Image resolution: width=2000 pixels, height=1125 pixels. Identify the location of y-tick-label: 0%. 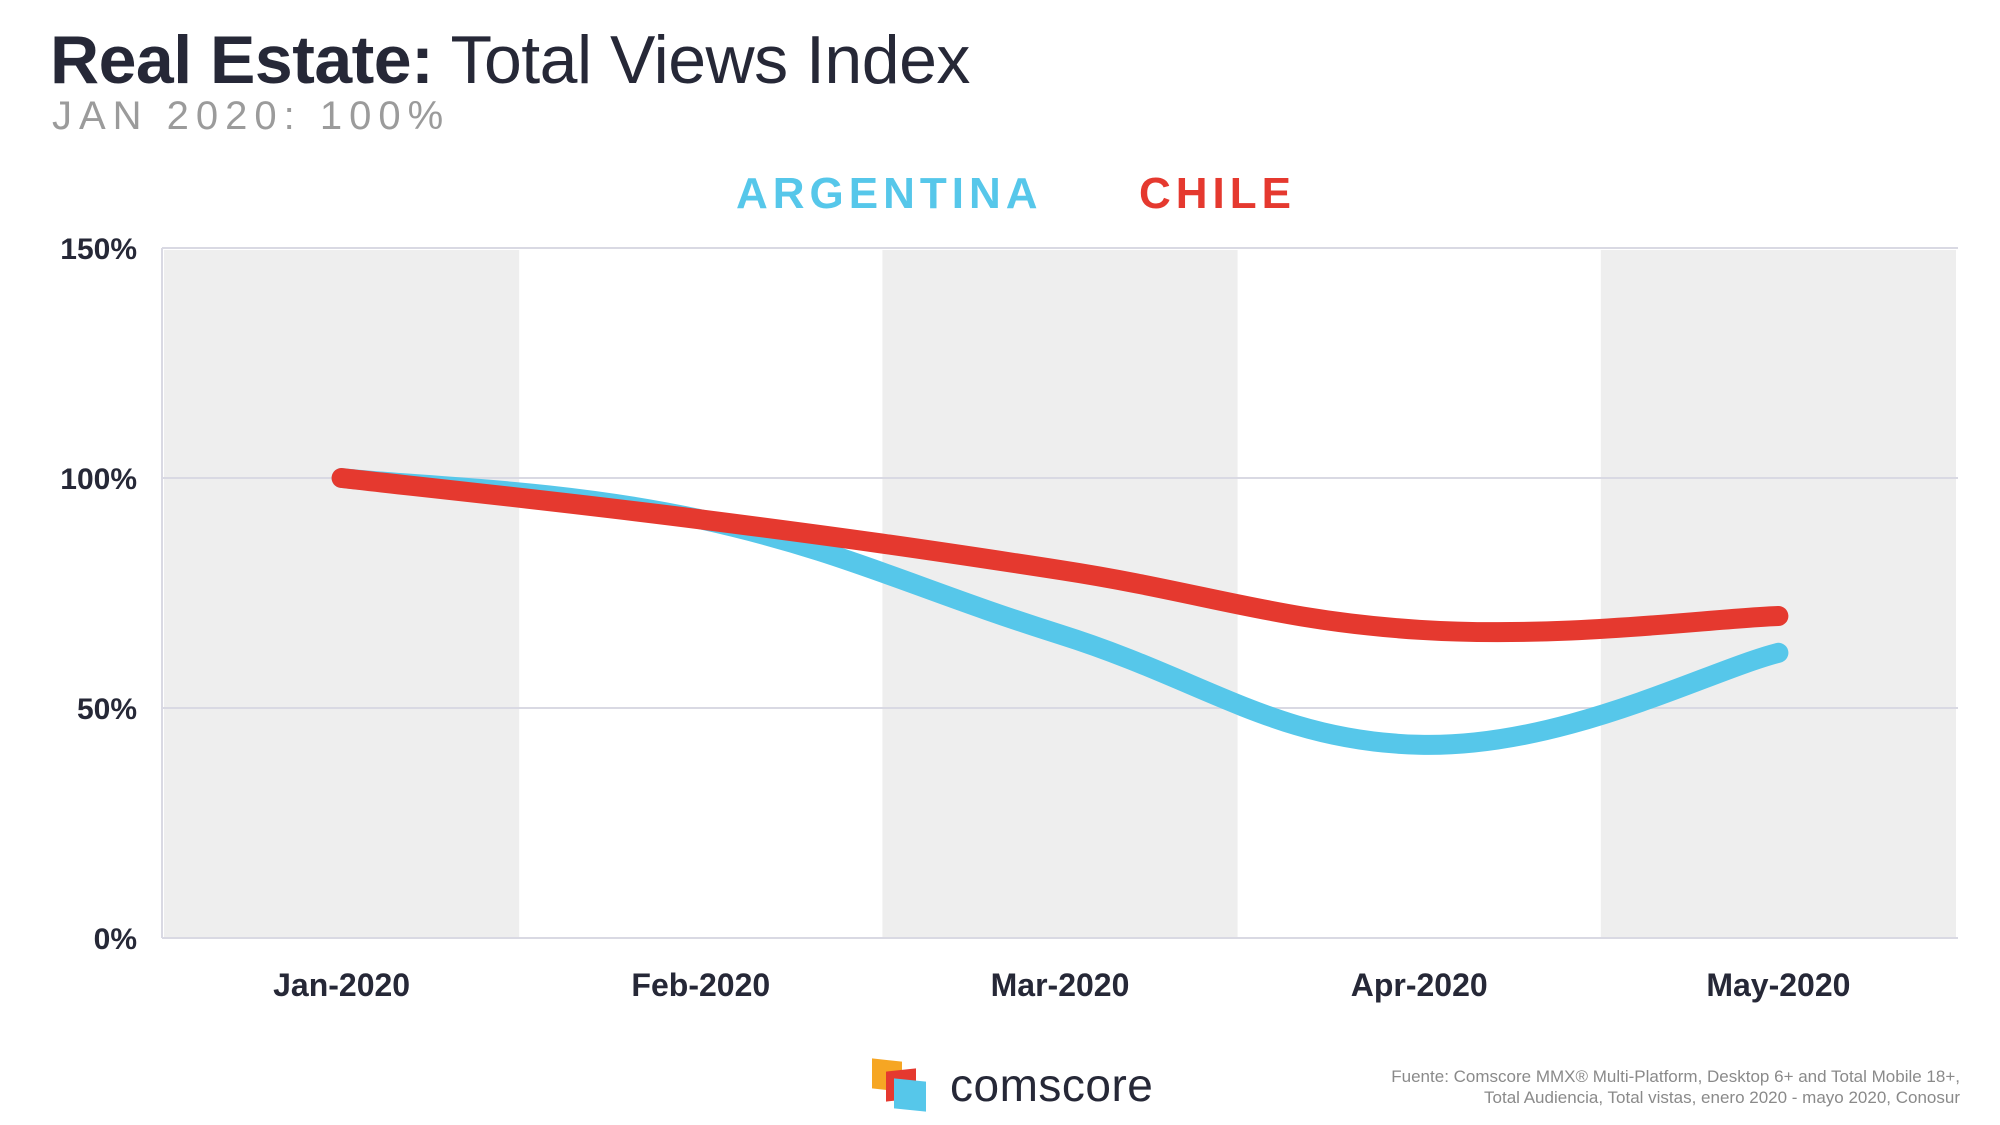
(115, 939).